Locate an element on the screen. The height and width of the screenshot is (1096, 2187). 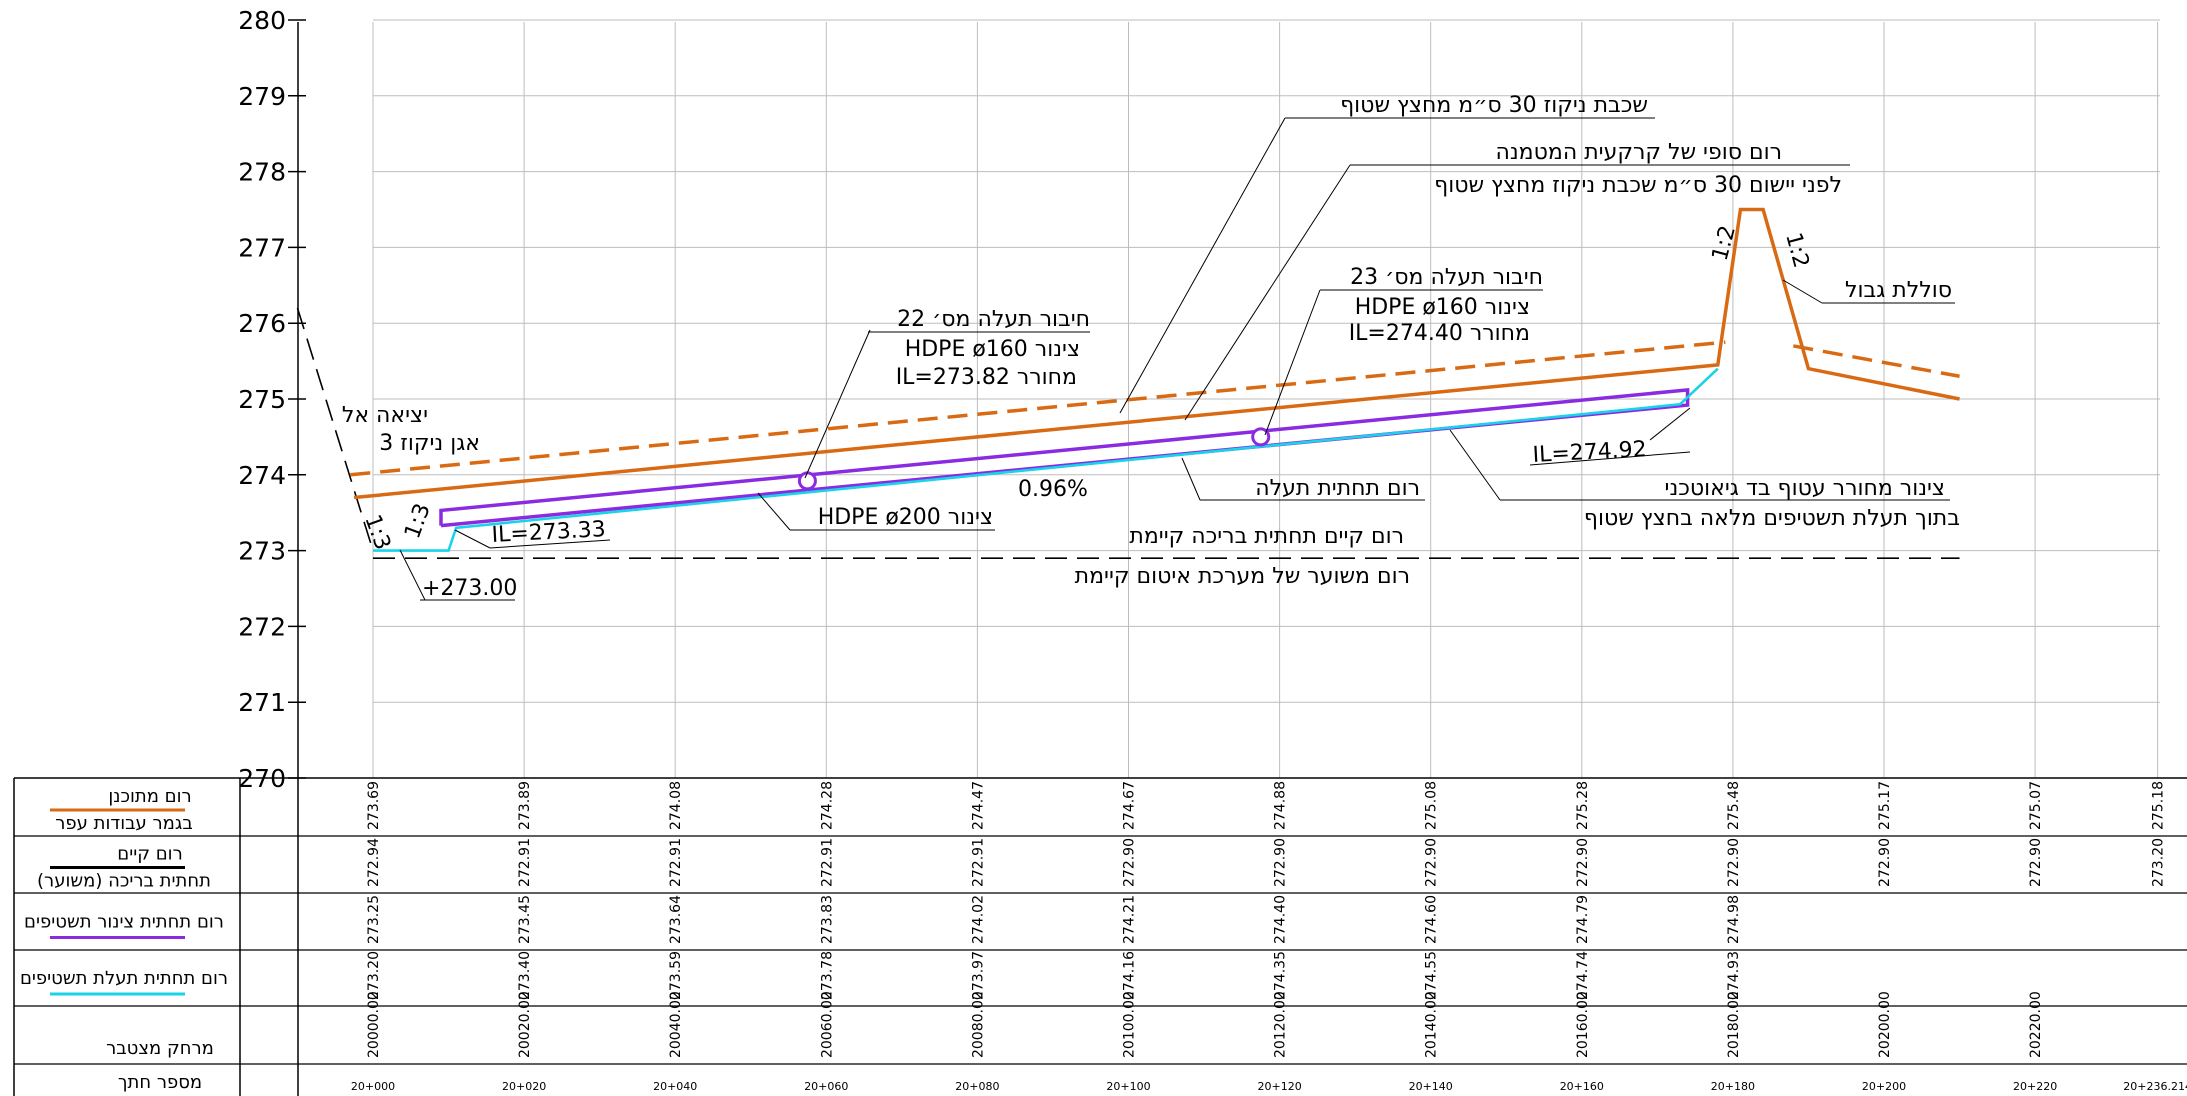
cell-design: 275.28 is located at coordinates (1583, 805).